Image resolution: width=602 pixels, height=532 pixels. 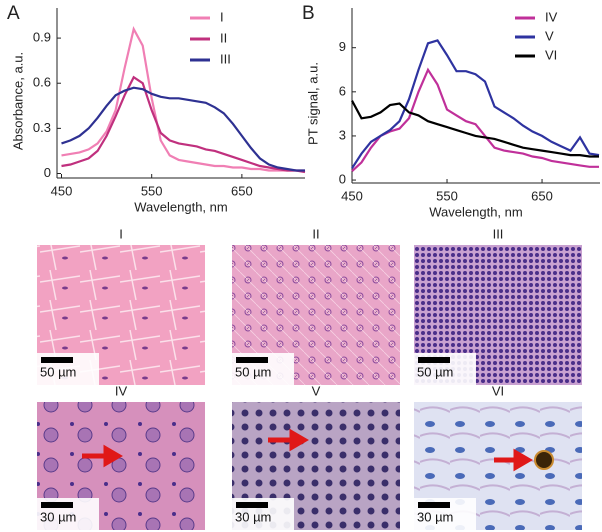 I want to click on legend-label: III, so click(x=225, y=58).